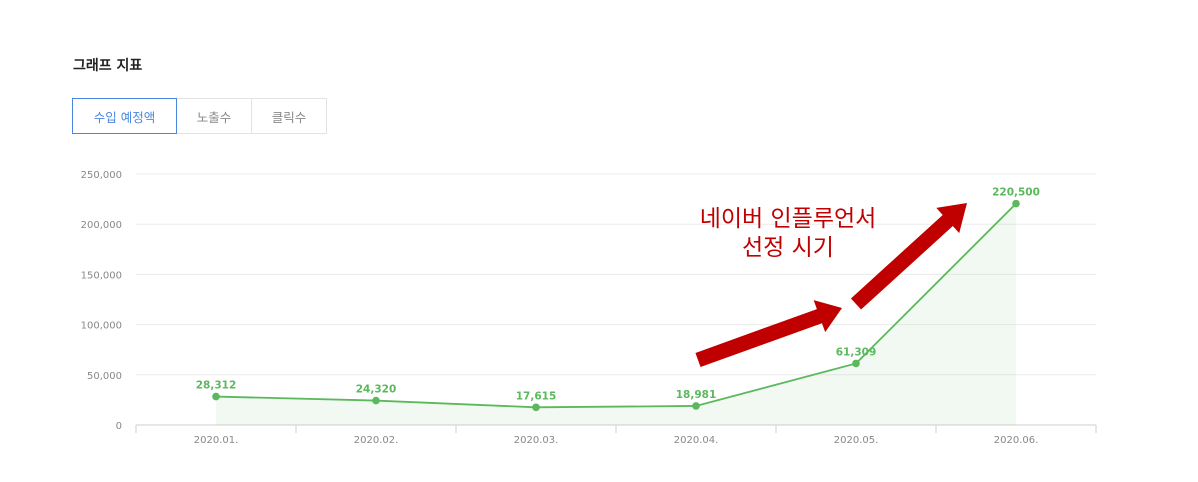  Describe the element at coordinates (216, 386) in the screenshot. I see `data-label: 28,312` at that location.